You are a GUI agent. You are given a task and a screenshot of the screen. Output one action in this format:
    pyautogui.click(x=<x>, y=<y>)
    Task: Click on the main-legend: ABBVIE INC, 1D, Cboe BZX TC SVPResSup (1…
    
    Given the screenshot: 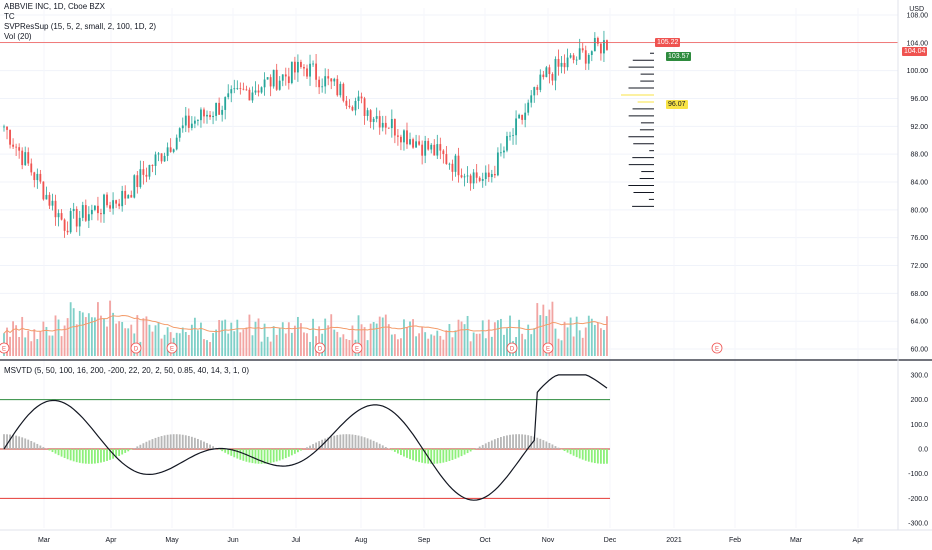 What is the action you would take?
    pyautogui.click(x=80, y=22)
    